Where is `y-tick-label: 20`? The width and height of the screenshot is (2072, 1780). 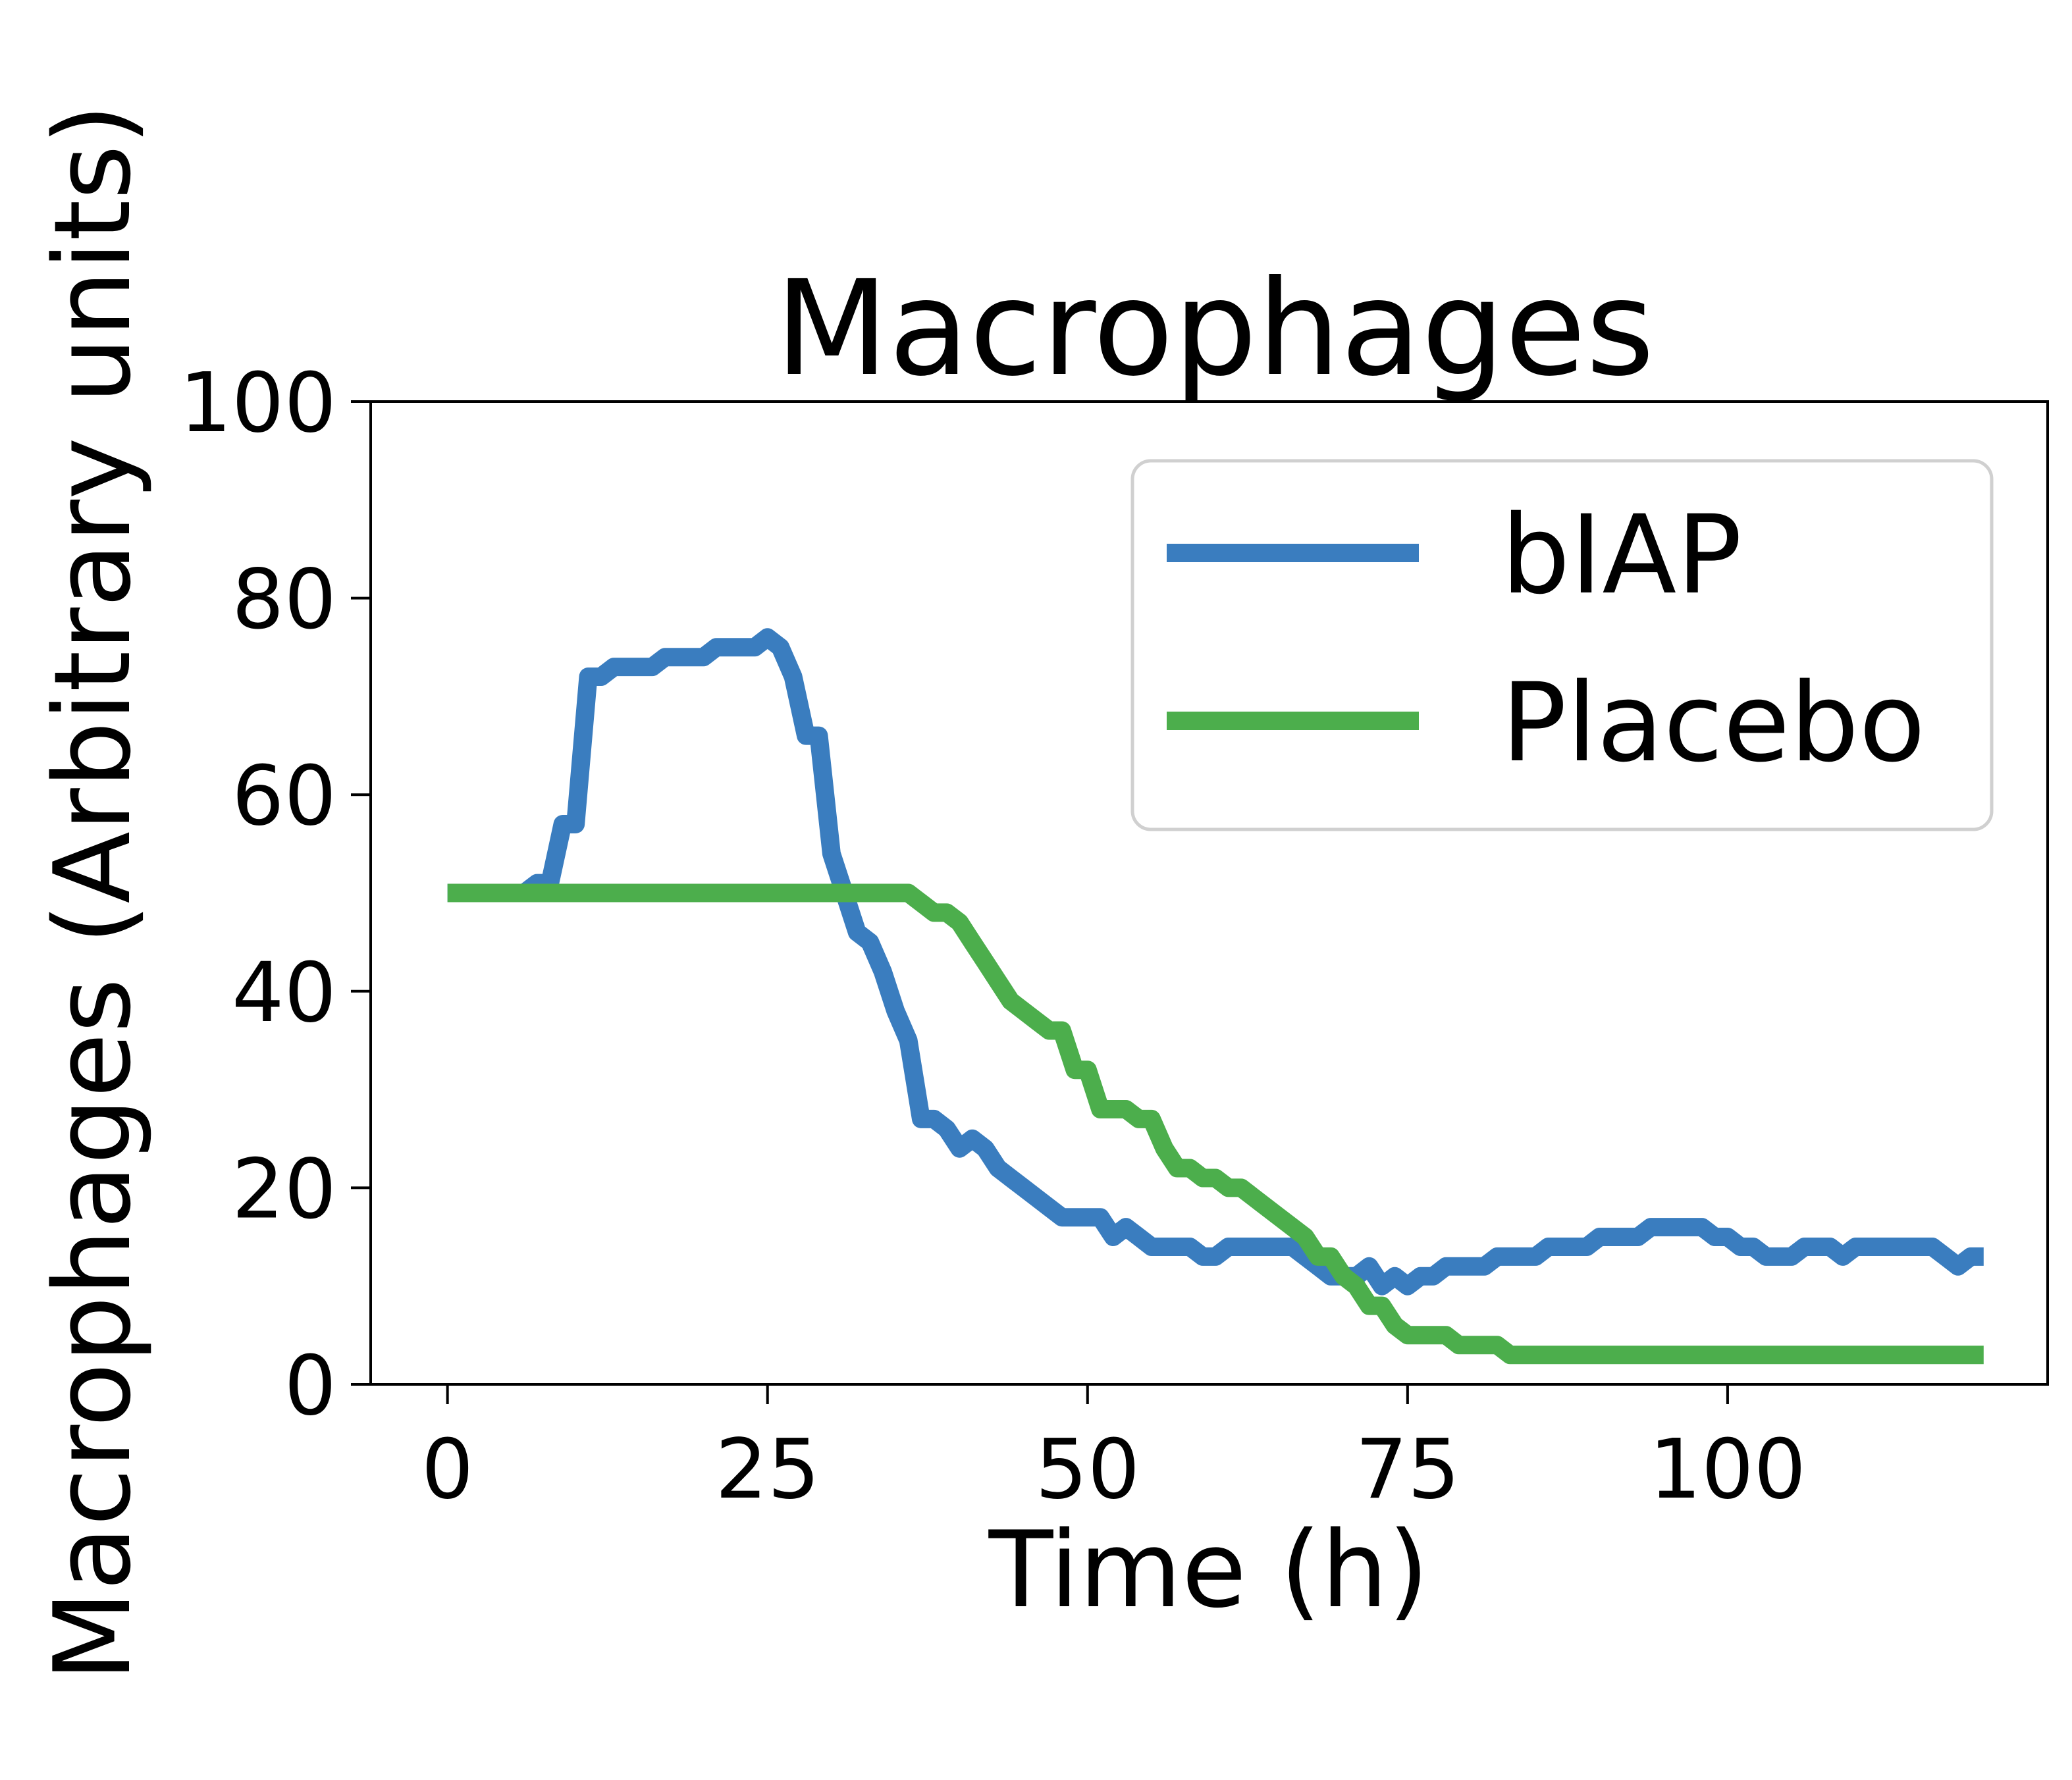 y-tick-label: 20 is located at coordinates (284, 1189).